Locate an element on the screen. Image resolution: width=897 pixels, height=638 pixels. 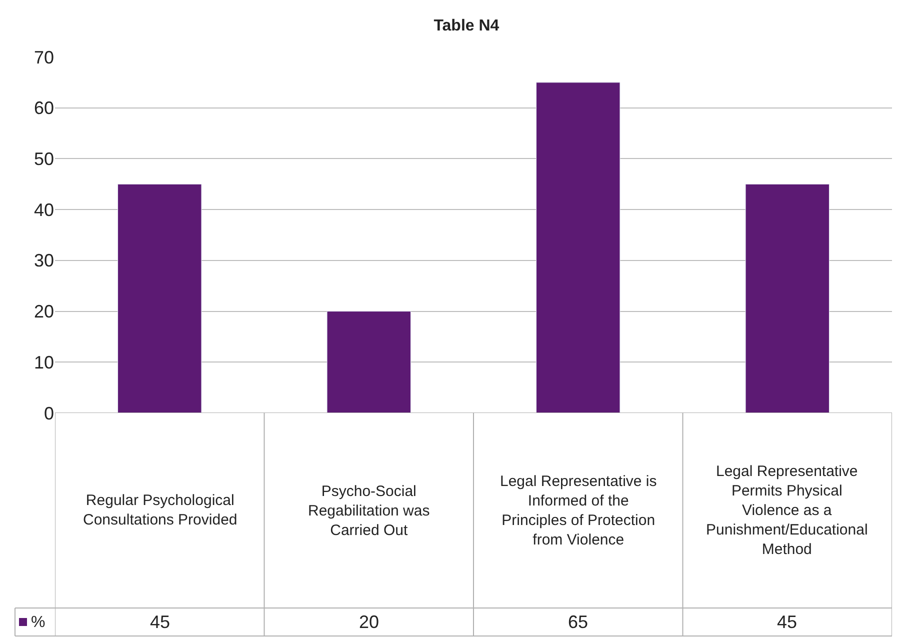
data-label: 20 is located at coordinates (369, 622).